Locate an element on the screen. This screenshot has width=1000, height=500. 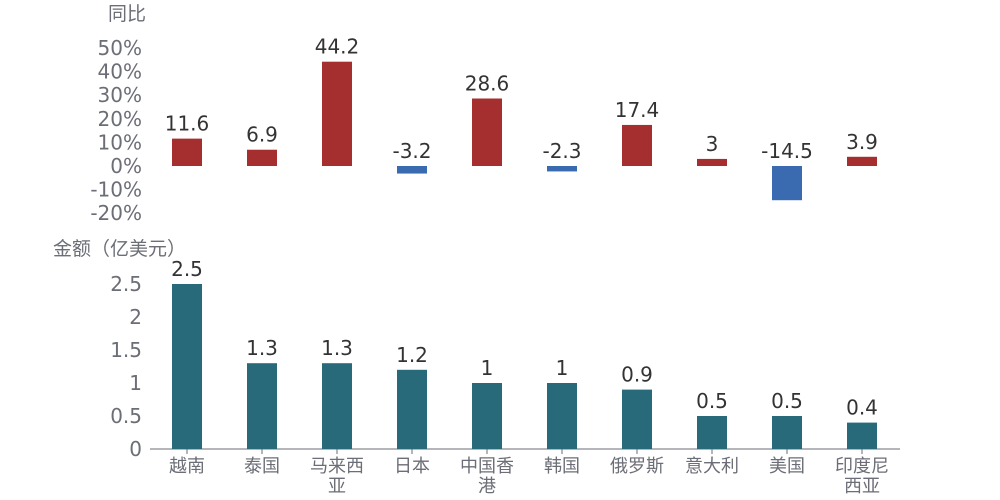
yoy-data-label: 3 is located at coordinates (712, 144).